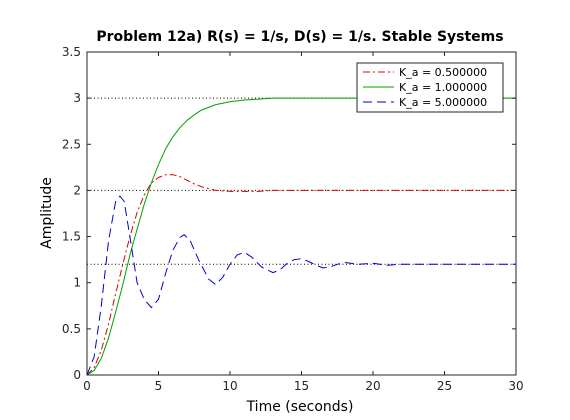 This screenshot has width=570, height=420. What do you see at coordinates (87, 386) in the screenshot?
I see `x-tick-label: 0` at bounding box center [87, 386].